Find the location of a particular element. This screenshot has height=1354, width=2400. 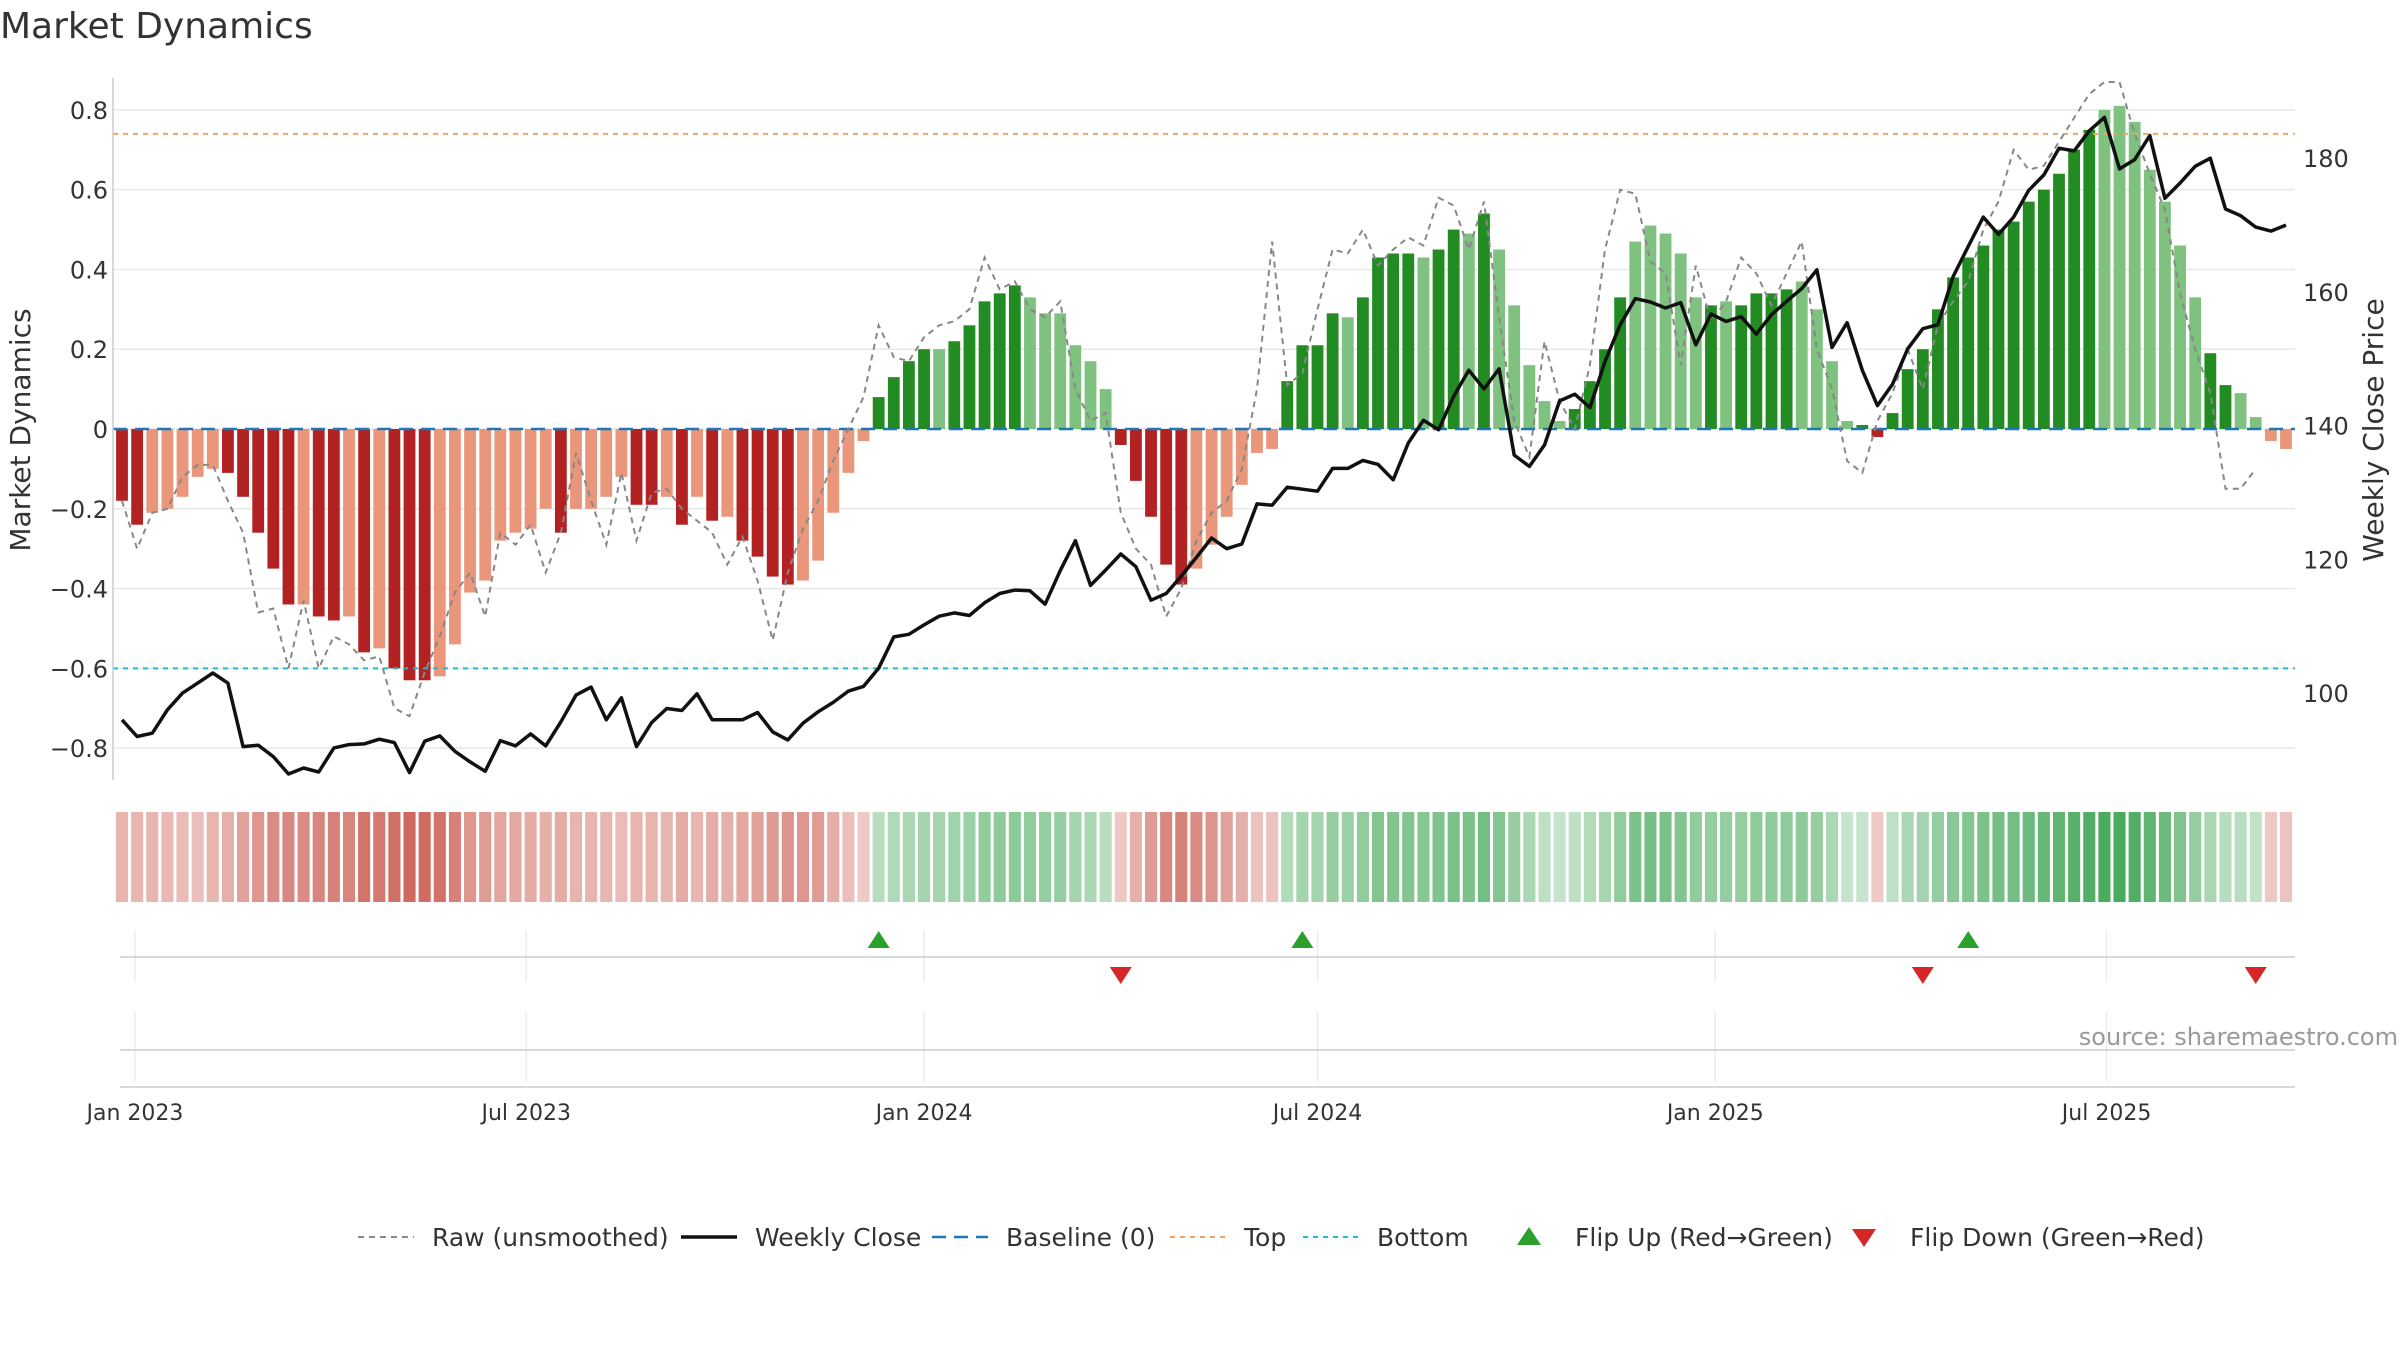

legend-item: Weekly Close is located at coordinates (801, 1237).